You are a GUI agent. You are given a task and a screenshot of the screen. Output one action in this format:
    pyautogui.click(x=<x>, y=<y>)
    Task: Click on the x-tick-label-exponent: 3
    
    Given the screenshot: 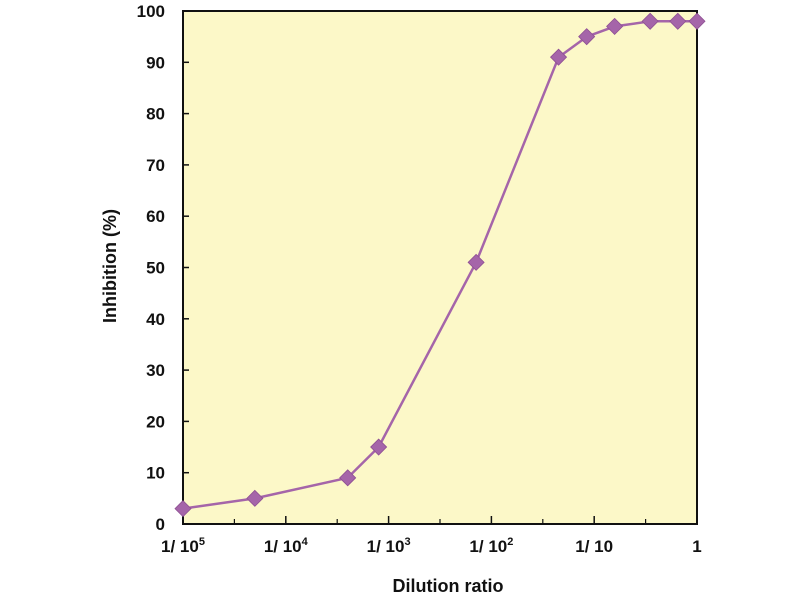 What is the action you would take?
    pyautogui.click(x=407, y=542)
    